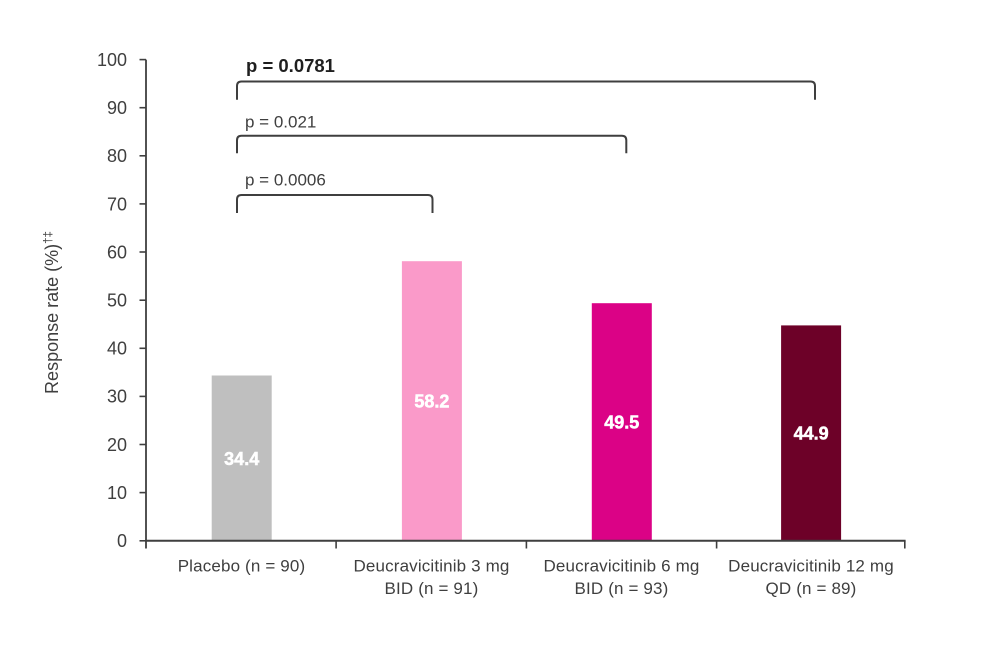 This screenshot has height=652, width=1000. What do you see at coordinates (811, 566) in the screenshot?
I see `svg-text: Deucravicitinib 12 mg` at bounding box center [811, 566].